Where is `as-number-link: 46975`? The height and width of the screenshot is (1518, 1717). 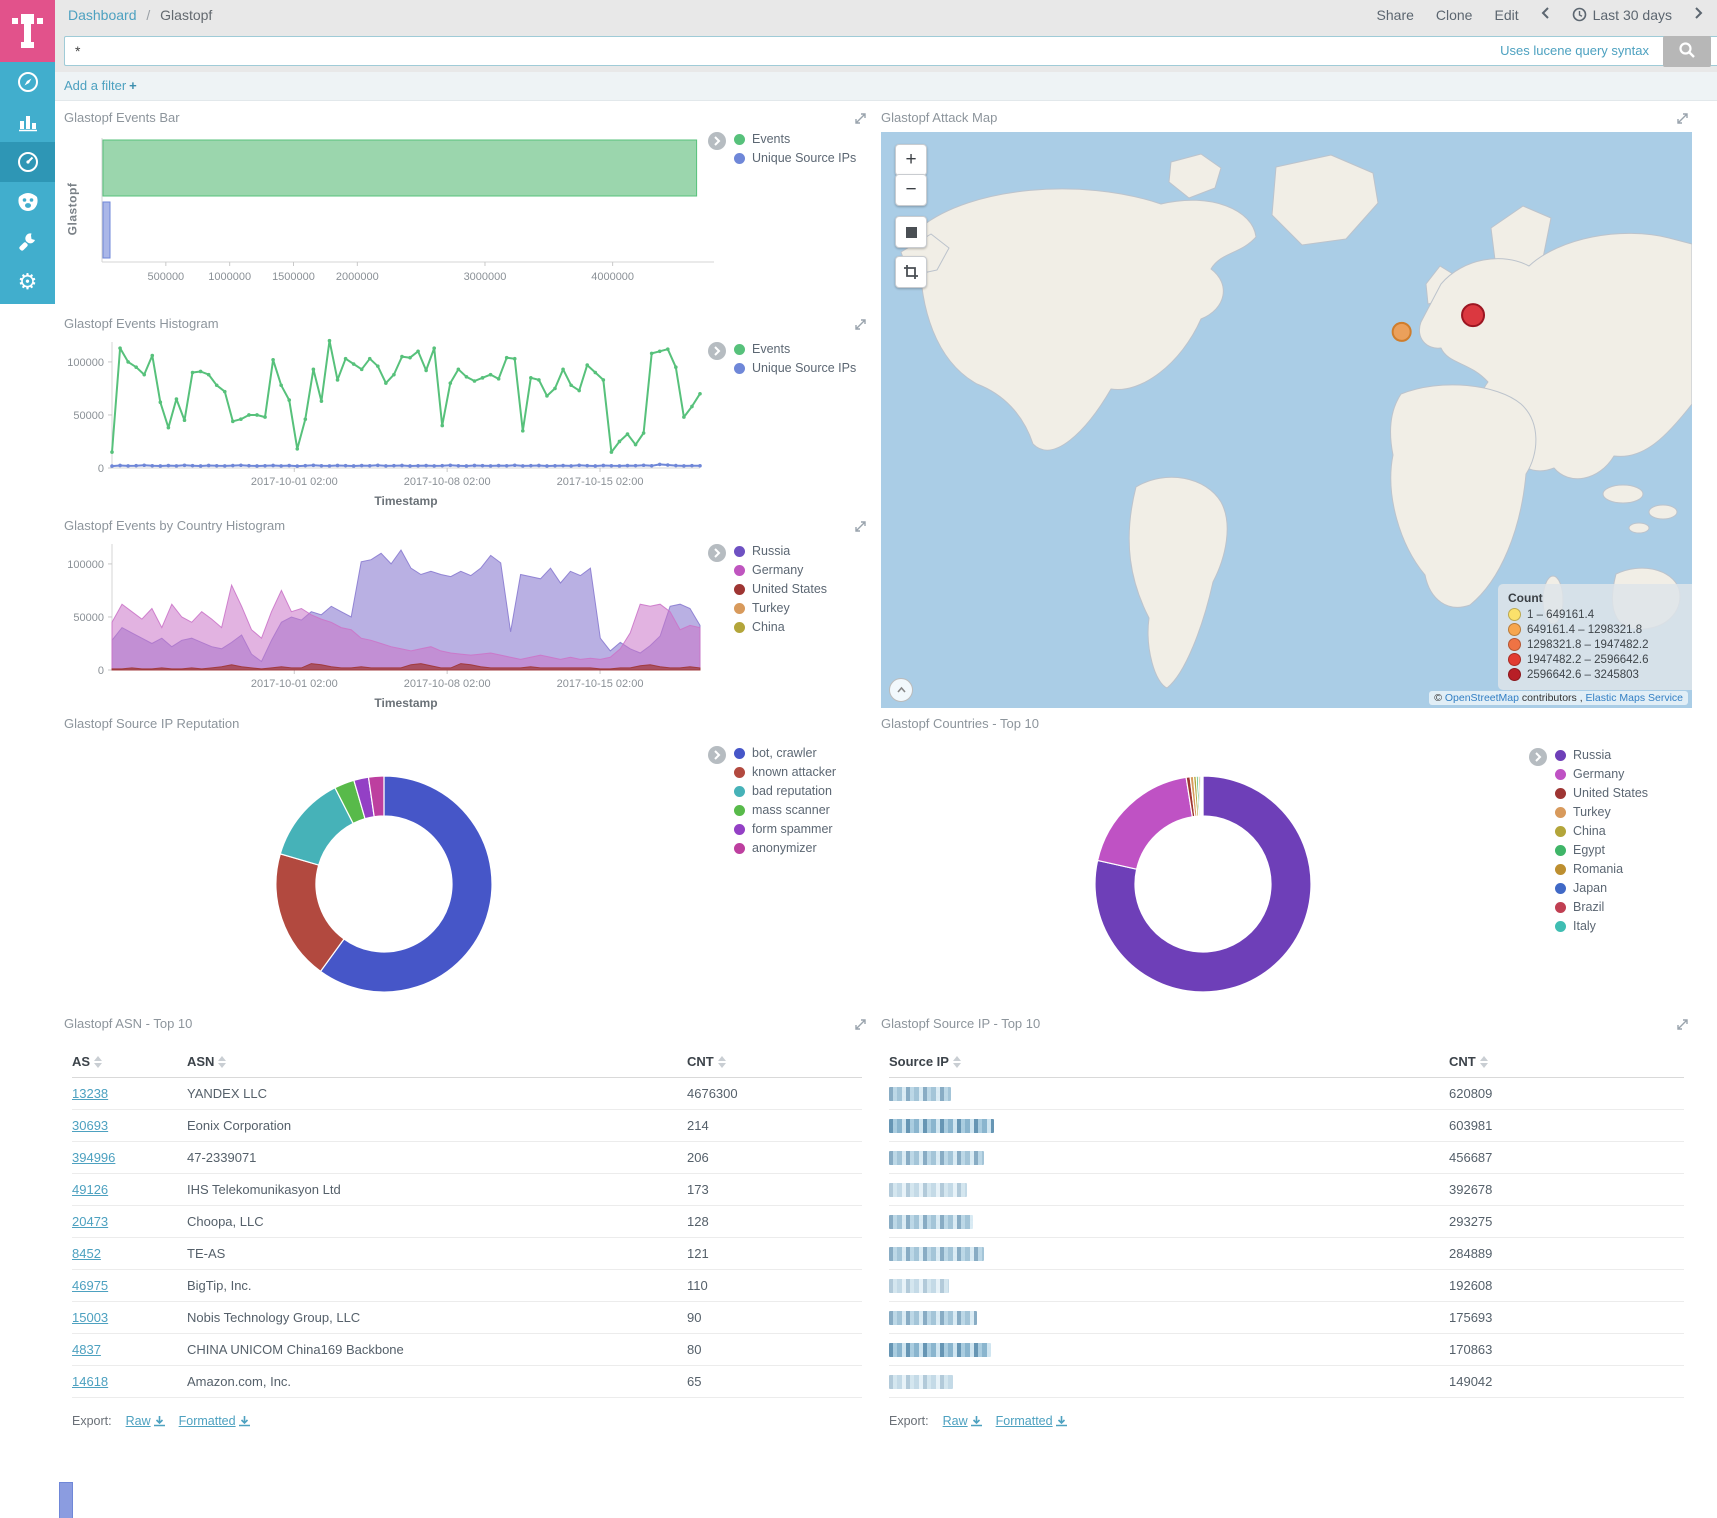 as-number-link: 46975 is located at coordinates (90, 1285).